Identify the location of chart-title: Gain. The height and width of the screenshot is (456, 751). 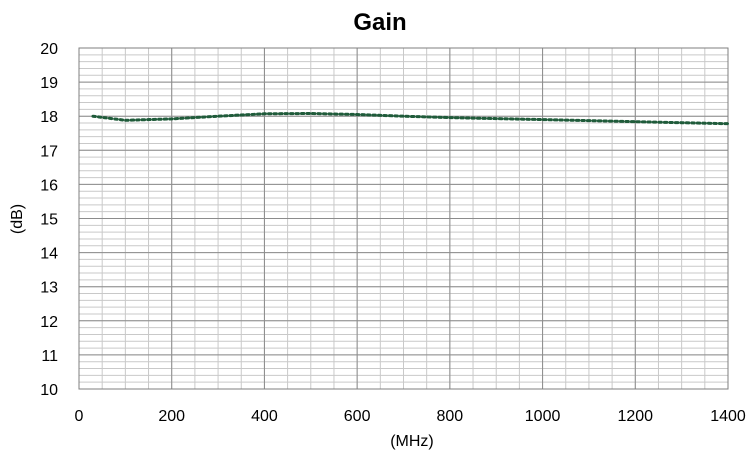
(379, 22).